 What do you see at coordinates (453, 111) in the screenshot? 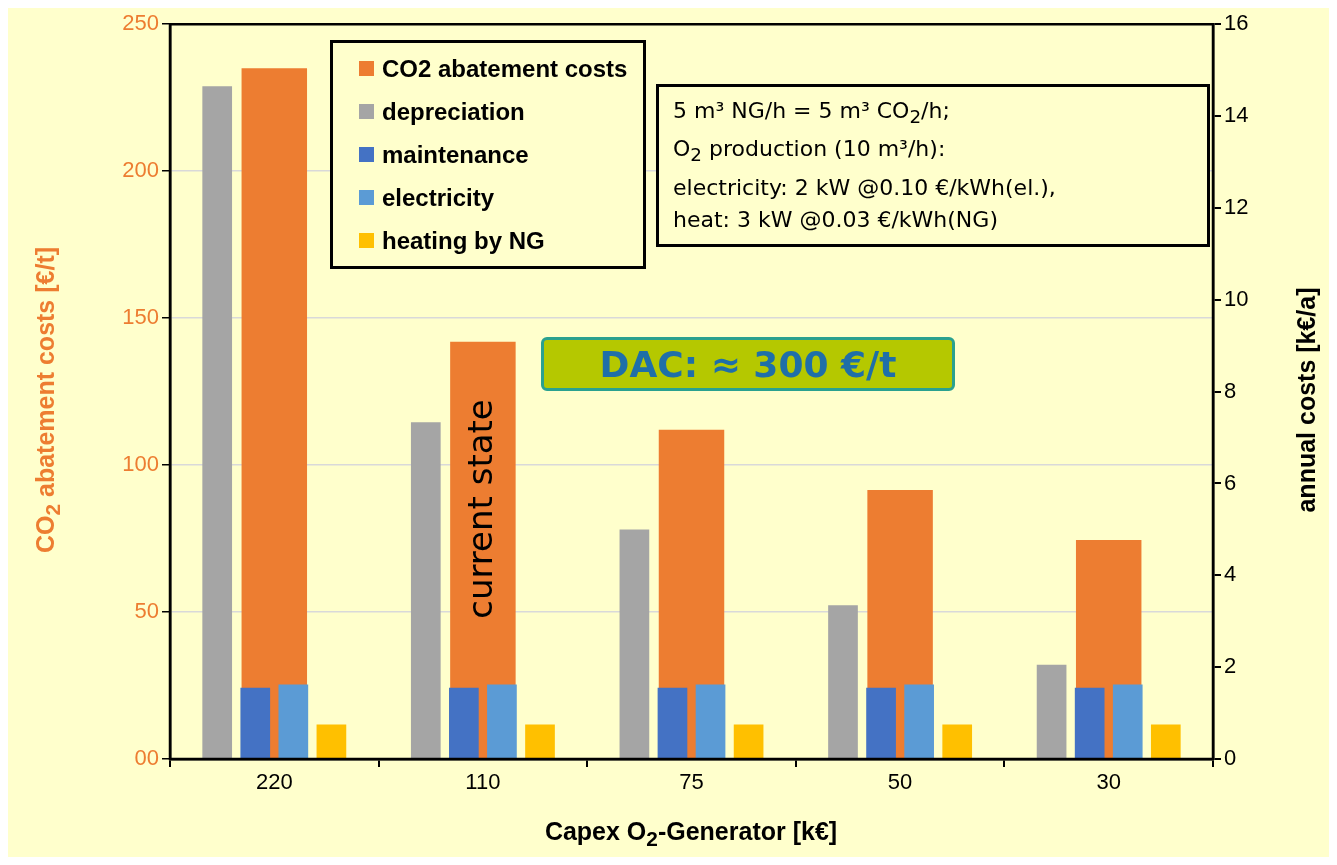
I see `legend-label: depreciation` at bounding box center [453, 111].